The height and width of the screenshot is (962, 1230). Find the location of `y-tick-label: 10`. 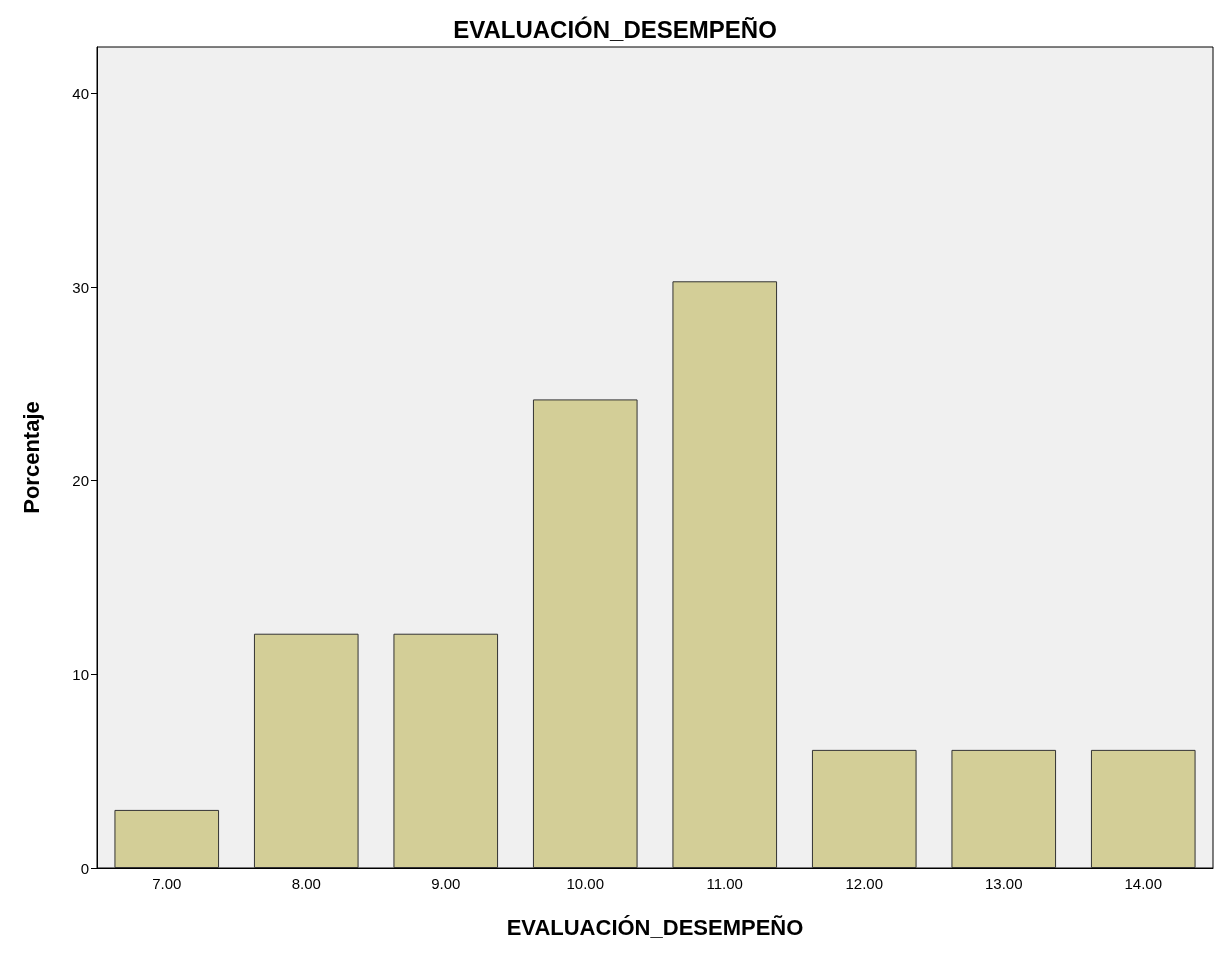

y-tick-label: 10 is located at coordinates (80, 674).